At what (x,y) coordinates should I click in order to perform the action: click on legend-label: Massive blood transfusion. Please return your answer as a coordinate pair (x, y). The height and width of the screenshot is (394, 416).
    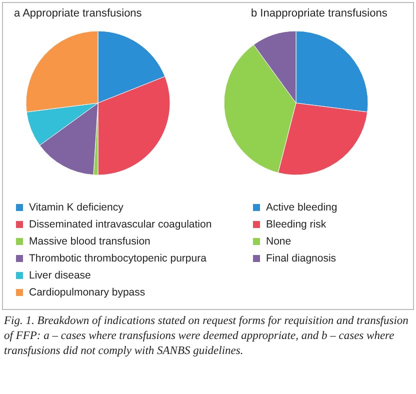
    Looking at the image, I should click on (90, 242).